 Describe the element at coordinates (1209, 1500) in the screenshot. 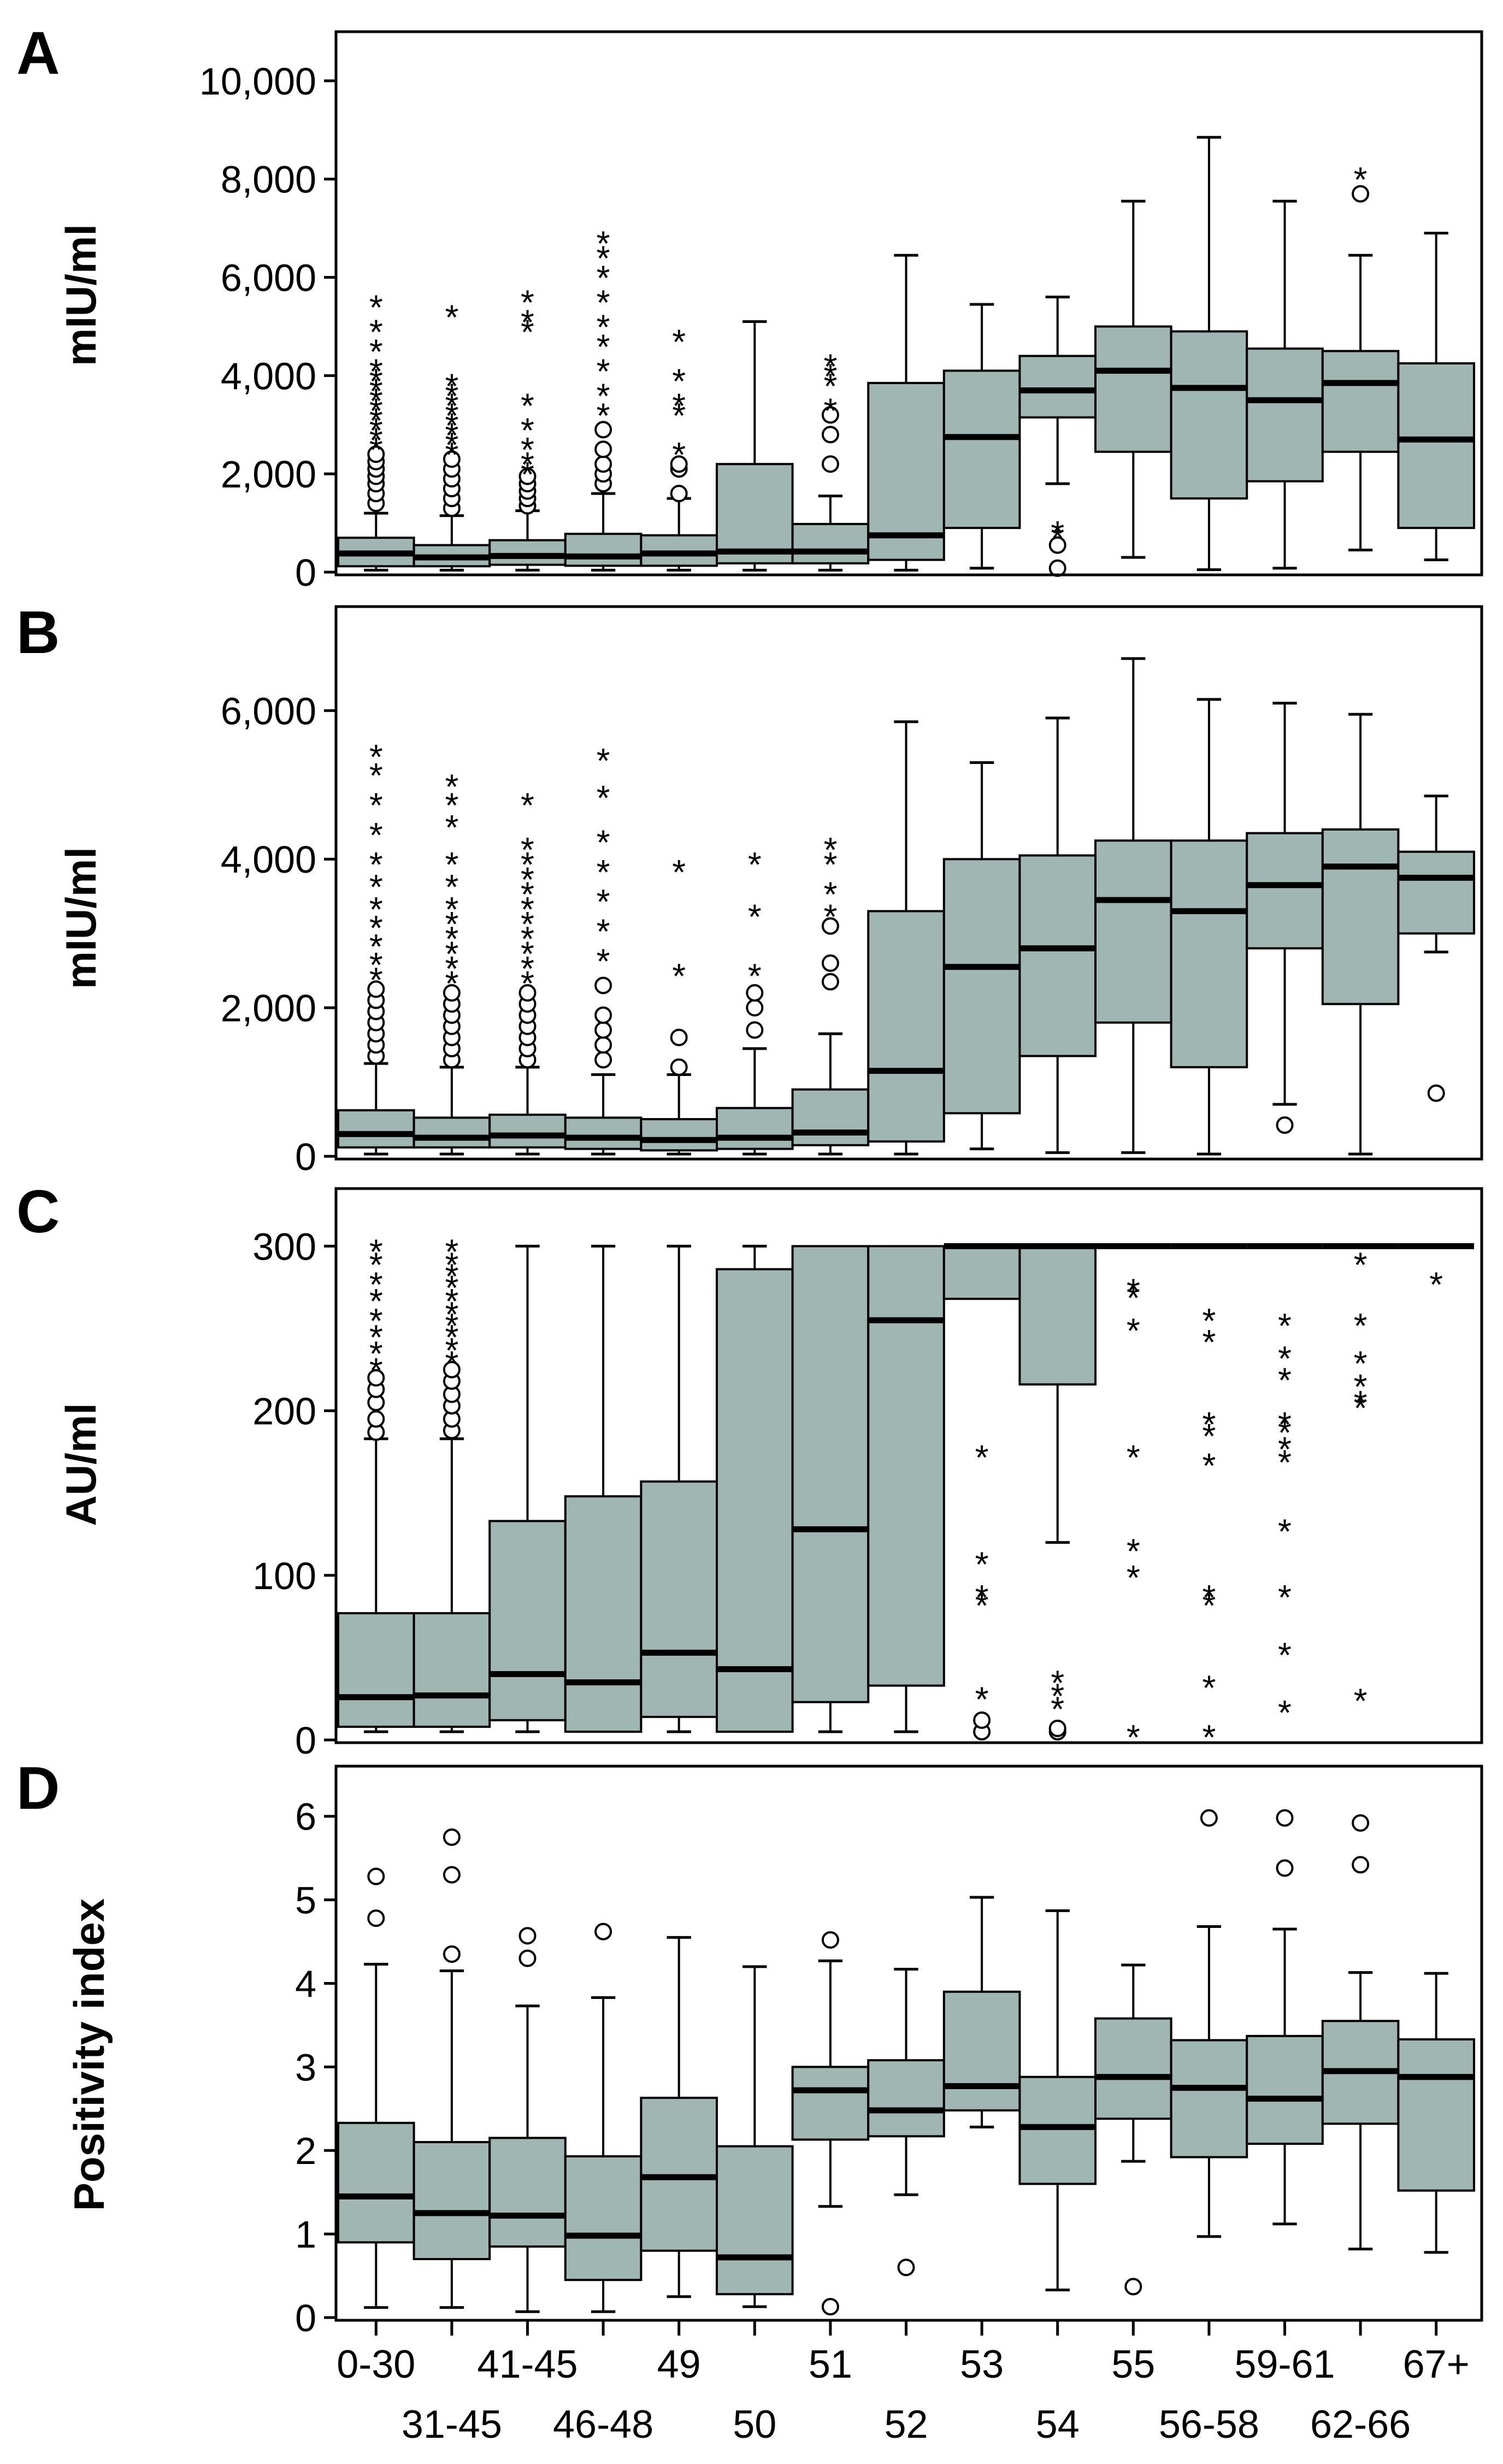

I see `box-c-56-58: *********` at that location.